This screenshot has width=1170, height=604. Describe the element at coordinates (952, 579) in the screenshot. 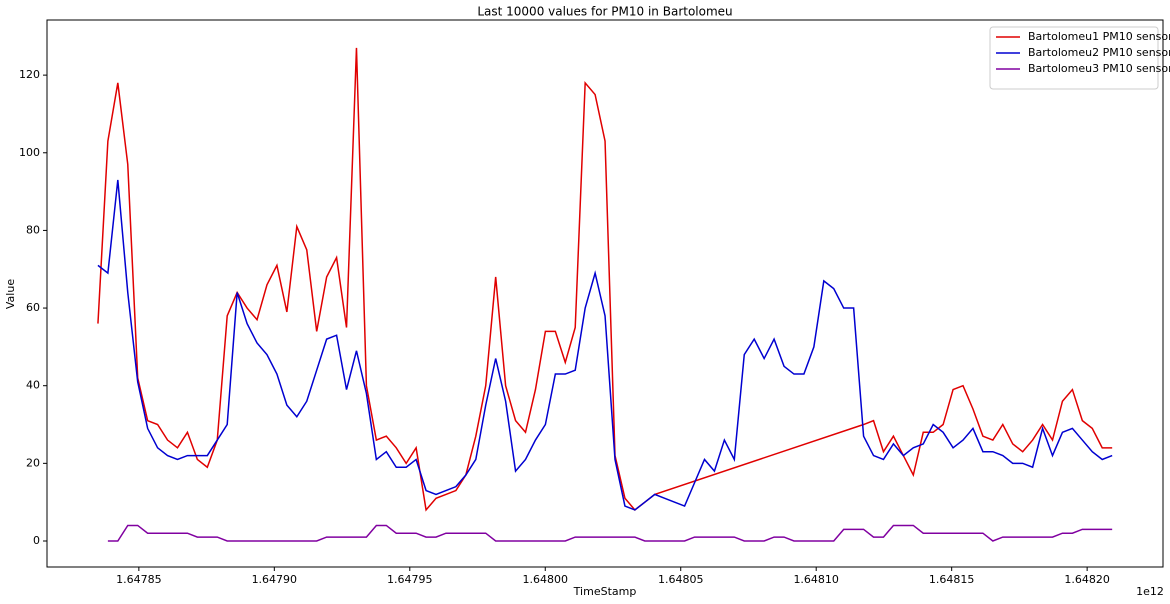

I see `x-tick-label: 1.64815` at that location.